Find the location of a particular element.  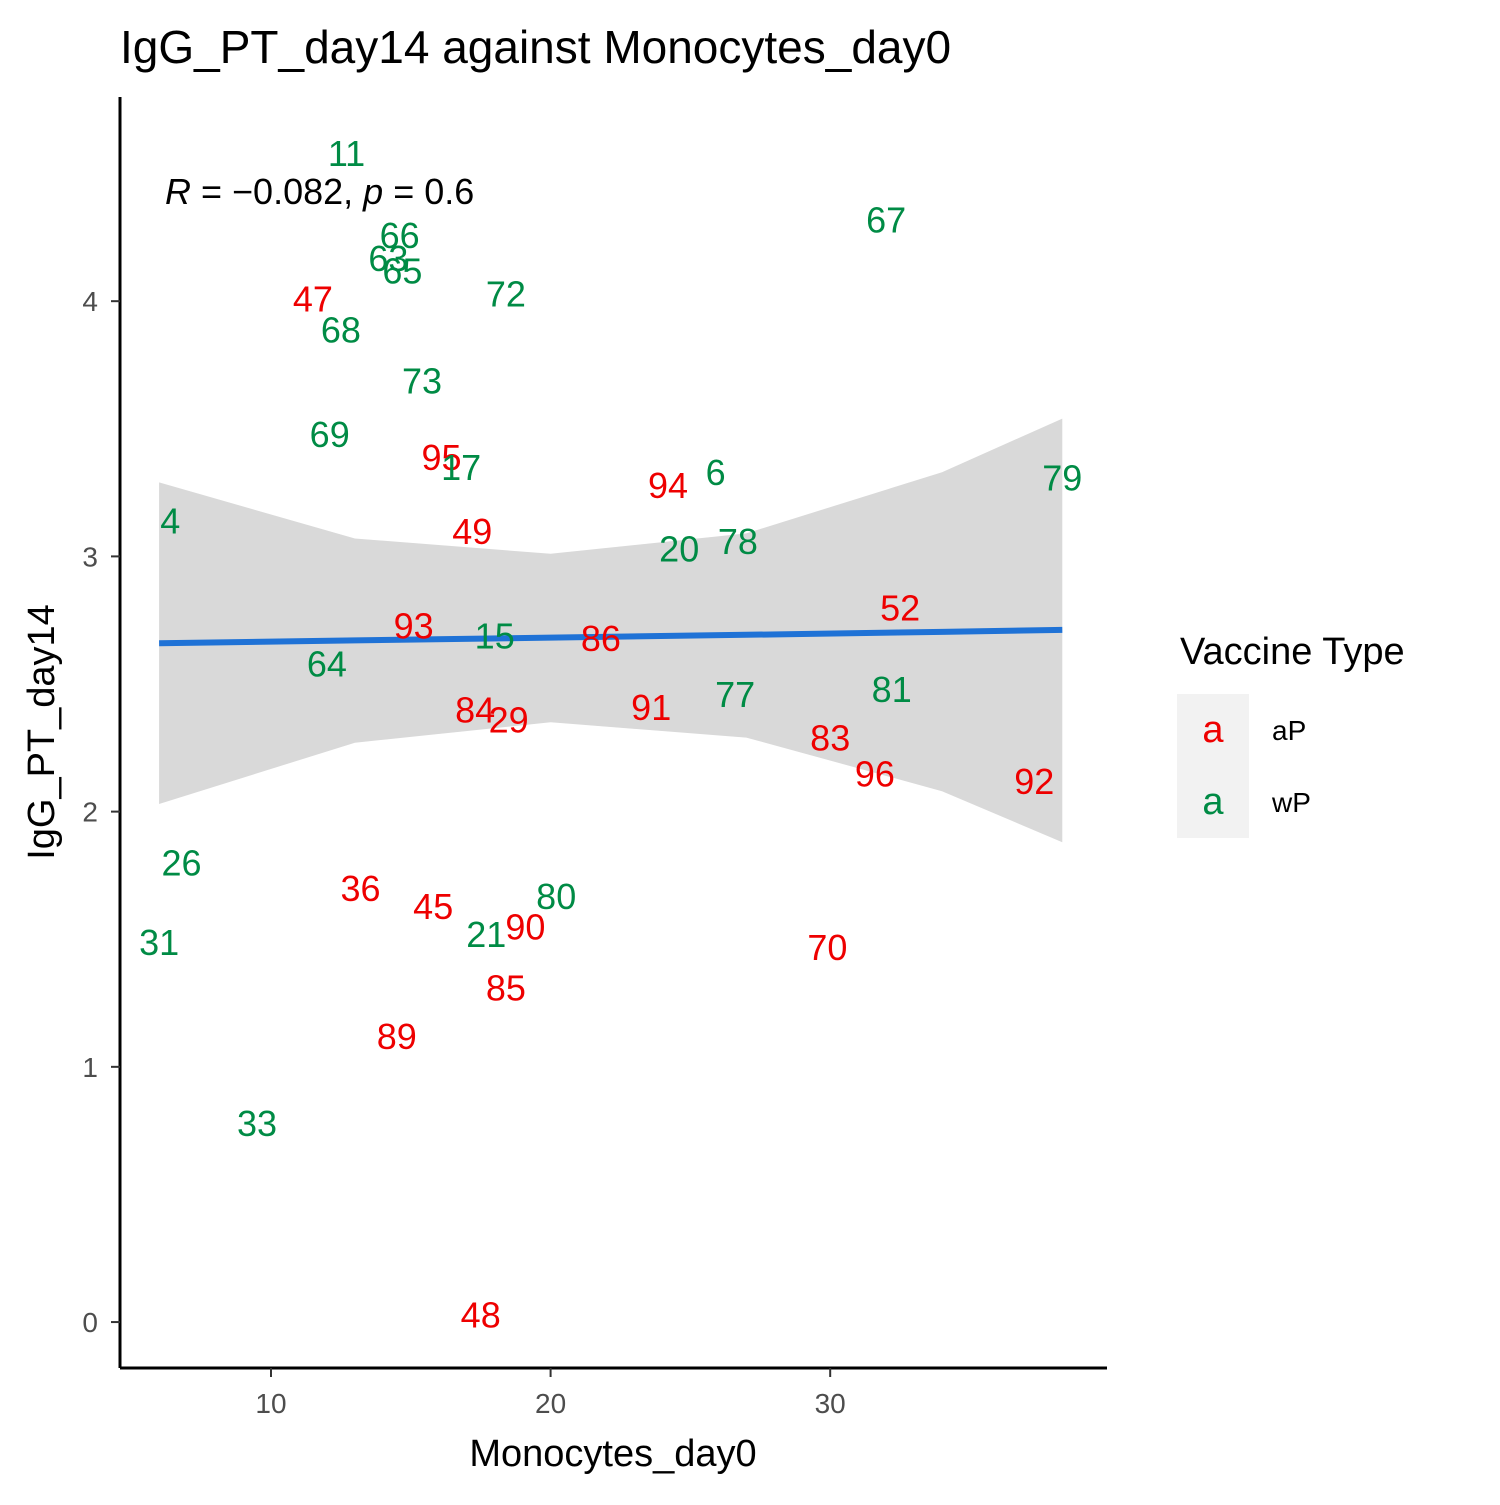

data-point-aP-89: 89 is located at coordinates (397, 1036).